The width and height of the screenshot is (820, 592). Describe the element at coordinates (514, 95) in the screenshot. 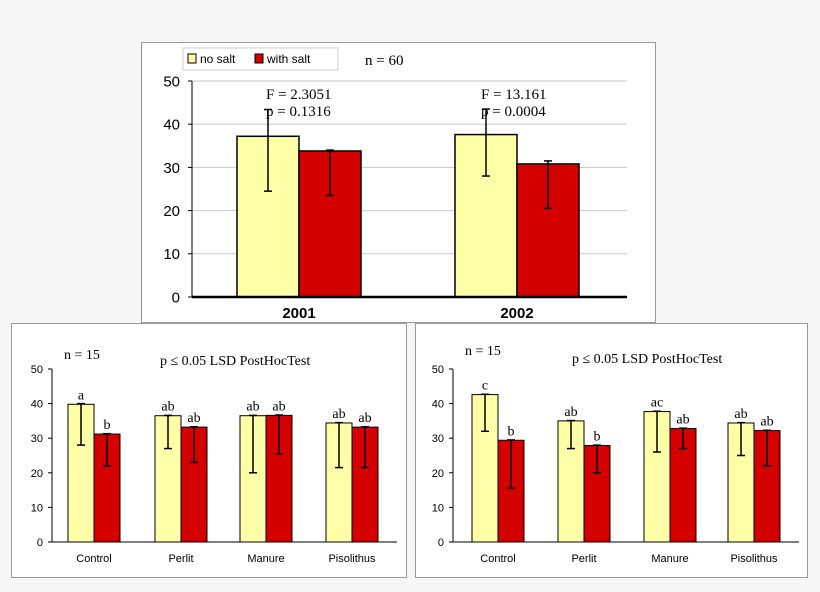

I see `stat-f-2002: F = 13.161` at that location.